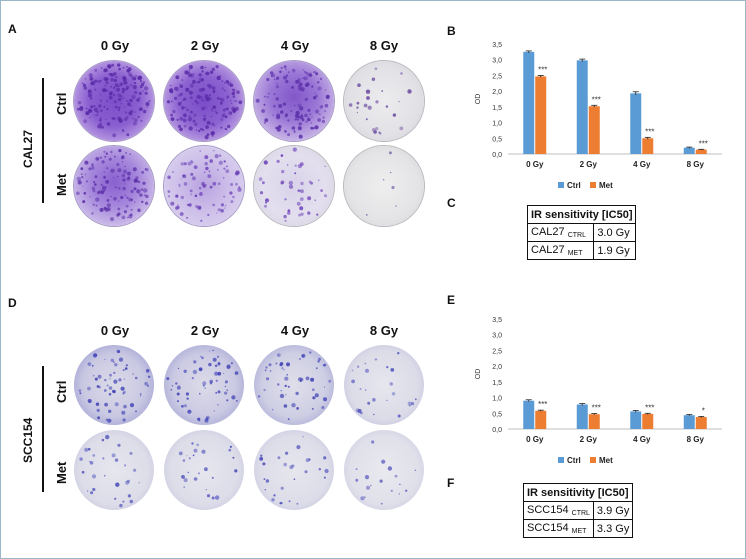 This screenshot has width=746, height=559. I want to click on y-tick-label: 1,0, so click(497, 124).